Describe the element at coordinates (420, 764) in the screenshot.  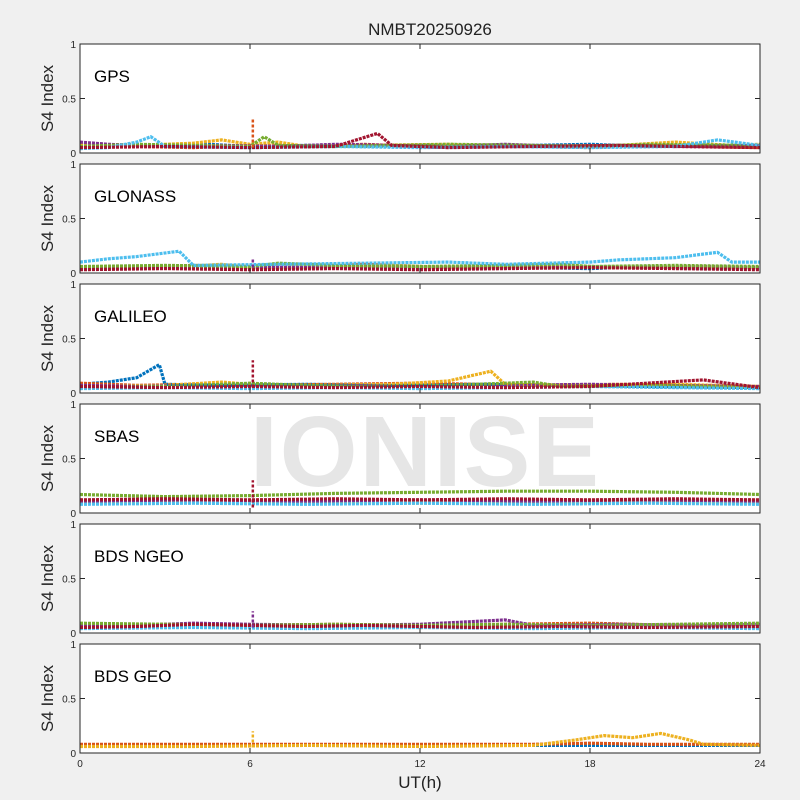
I see `x-tick-label: 12` at that location.